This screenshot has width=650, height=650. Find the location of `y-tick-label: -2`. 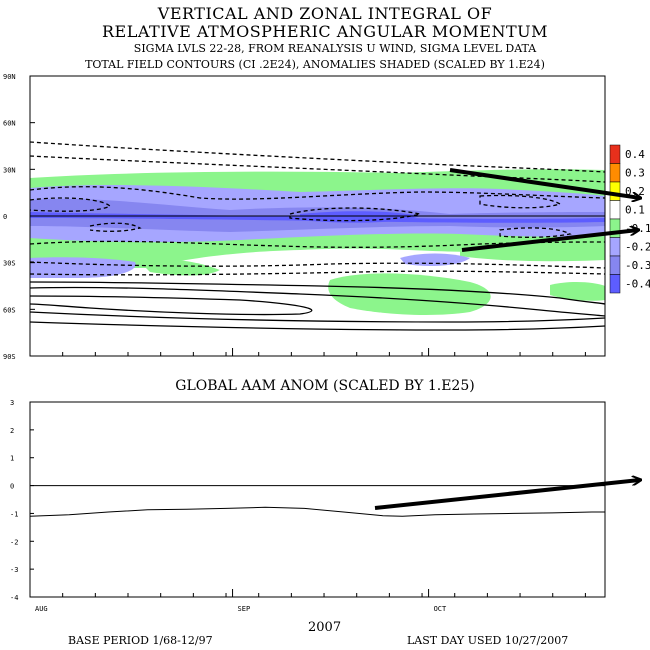

y-tick-label: -2 is located at coordinates (14, 542).